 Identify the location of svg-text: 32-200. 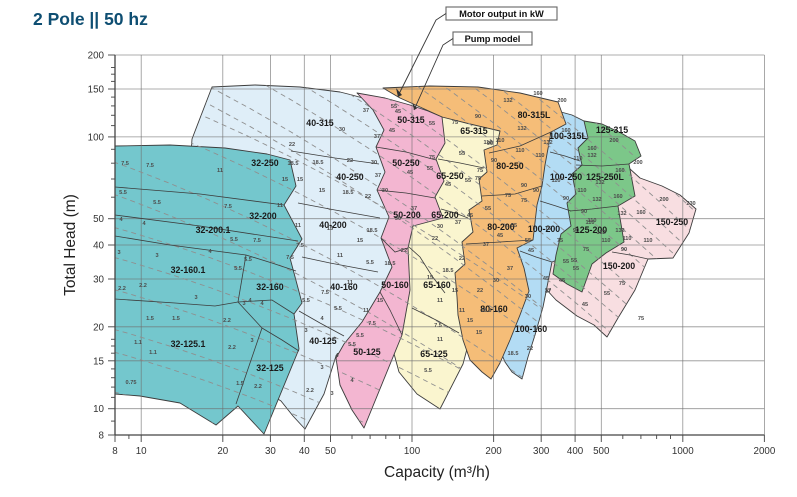
(262, 216).